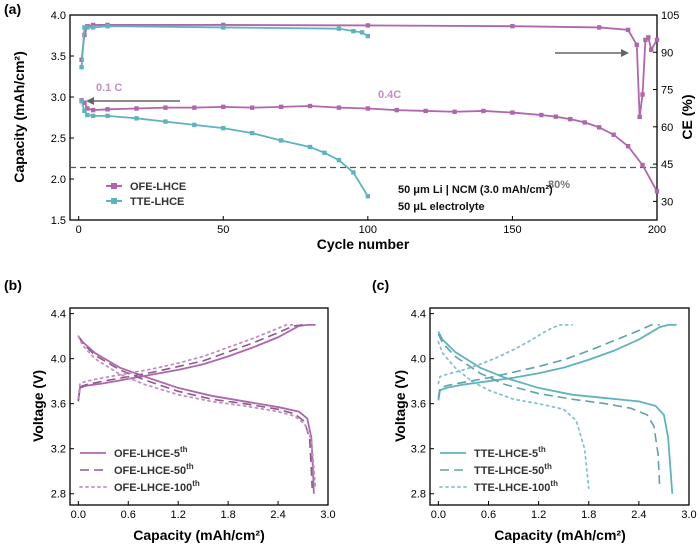  I want to click on arrow-left-head, so click(90, 101).